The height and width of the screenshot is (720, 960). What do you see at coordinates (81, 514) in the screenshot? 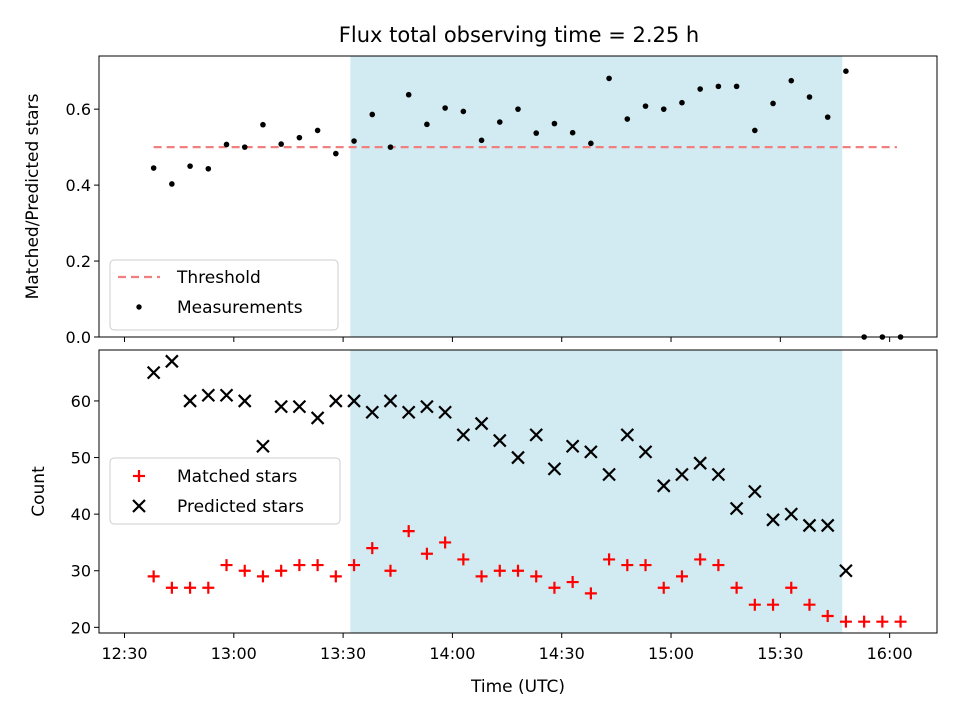
I see `y-tick-label: 40` at bounding box center [81, 514].